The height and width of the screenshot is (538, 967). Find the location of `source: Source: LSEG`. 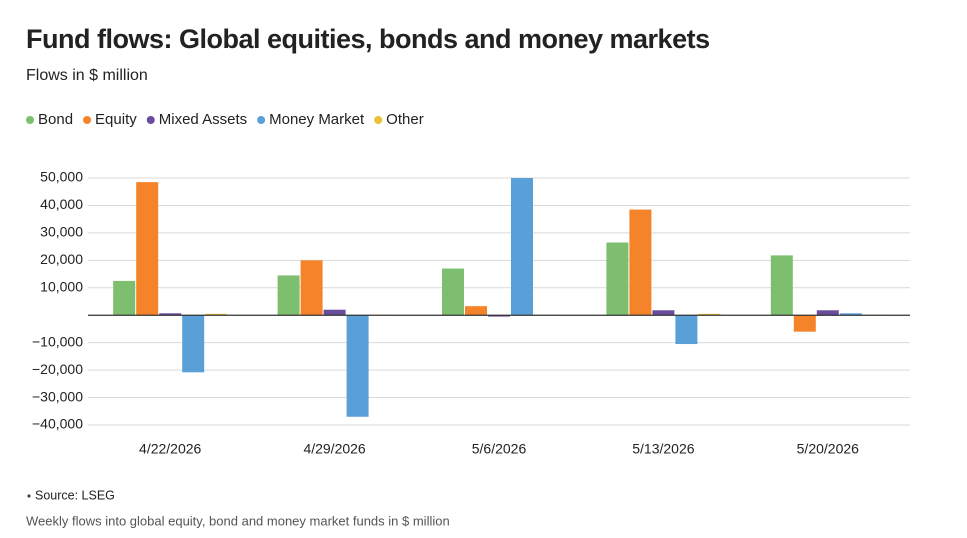

source: Source: LSEG is located at coordinates (75, 495).